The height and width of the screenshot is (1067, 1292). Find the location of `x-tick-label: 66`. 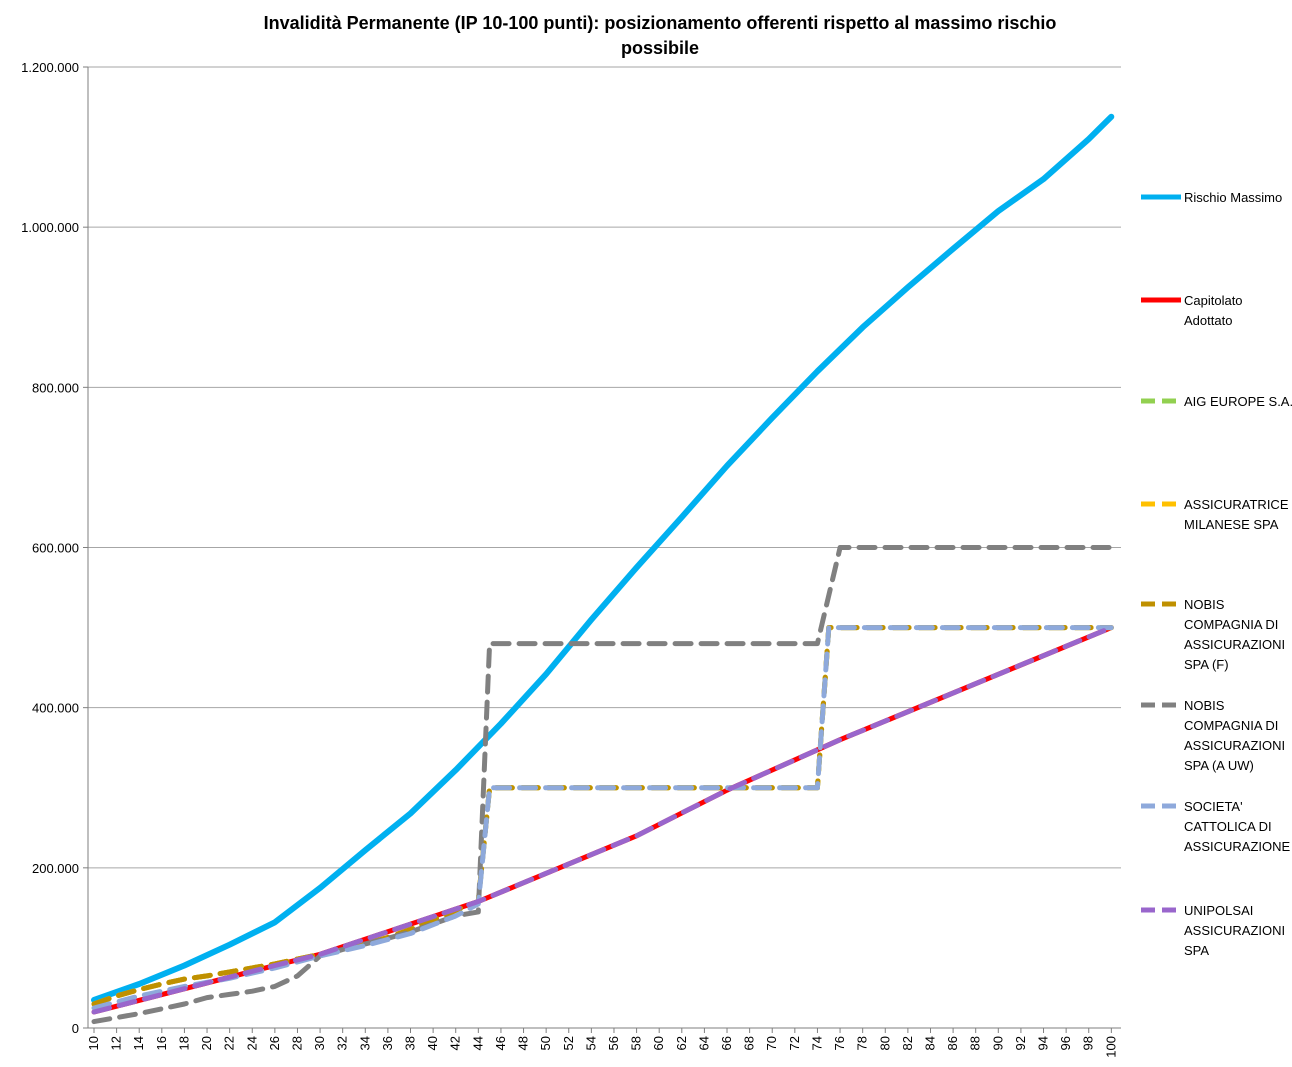

x-tick-label: 66 is located at coordinates (726, 1043).